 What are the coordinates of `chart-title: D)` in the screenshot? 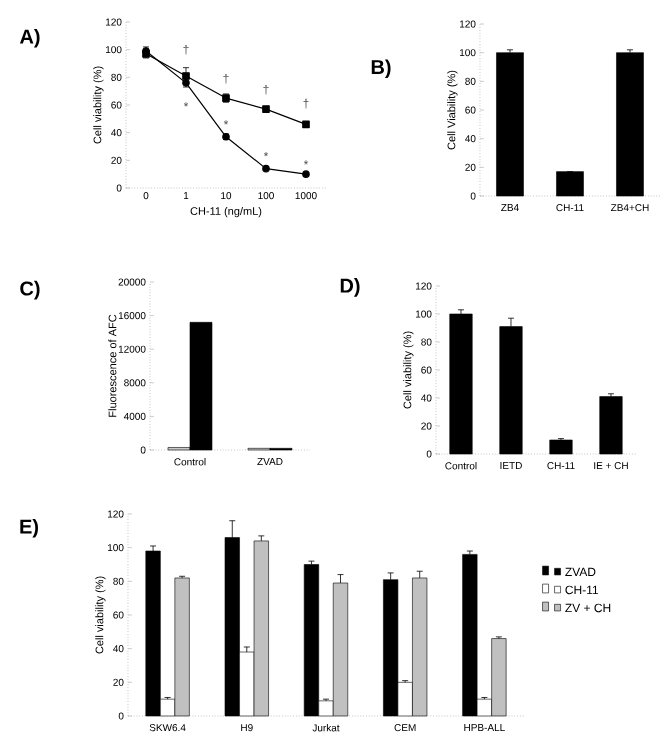 It's located at (350, 287).